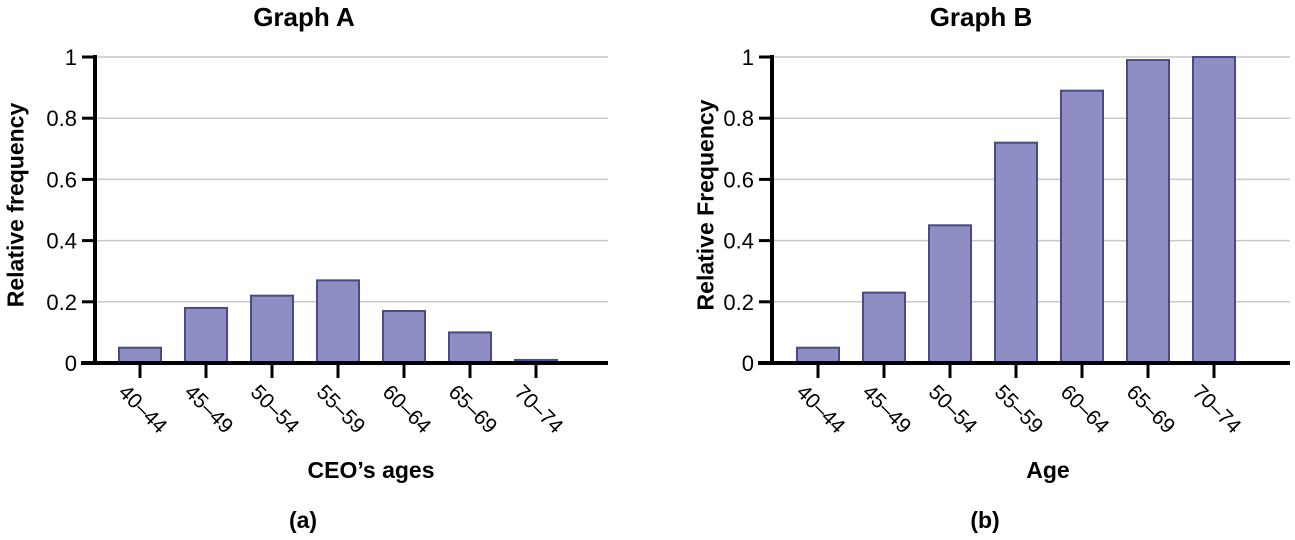  What do you see at coordinates (887, 410) in the screenshot?
I see `graph-b-x-tick-label-45–49: 45–49` at bounding box center [887, 410].